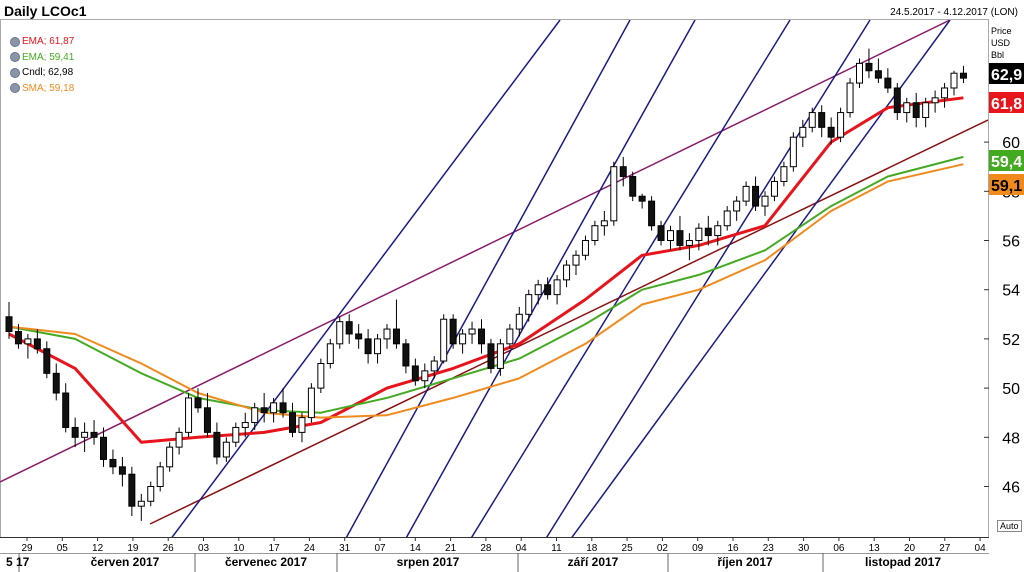 The image size is (1024, 572). I want to click on legend-item-ema-red: EMA; 61,87, so click(42, 42).